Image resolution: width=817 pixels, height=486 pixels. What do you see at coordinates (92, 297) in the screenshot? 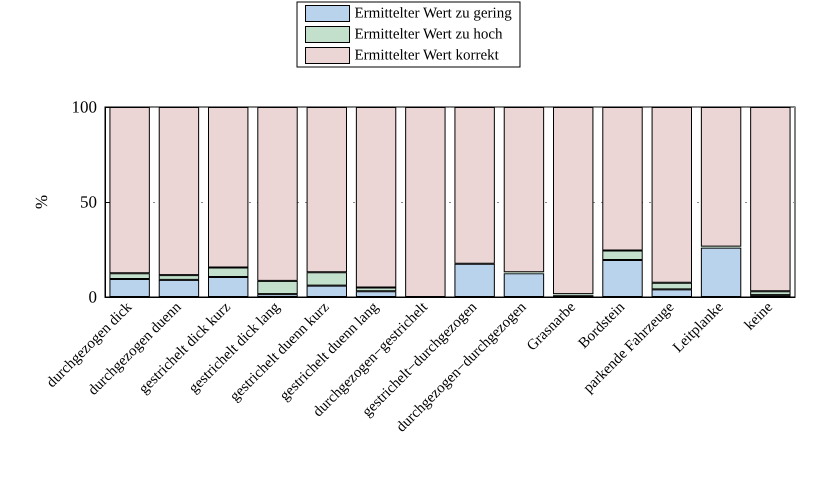
I see `y-tick-label: 0` at bounding box center [92, 297].